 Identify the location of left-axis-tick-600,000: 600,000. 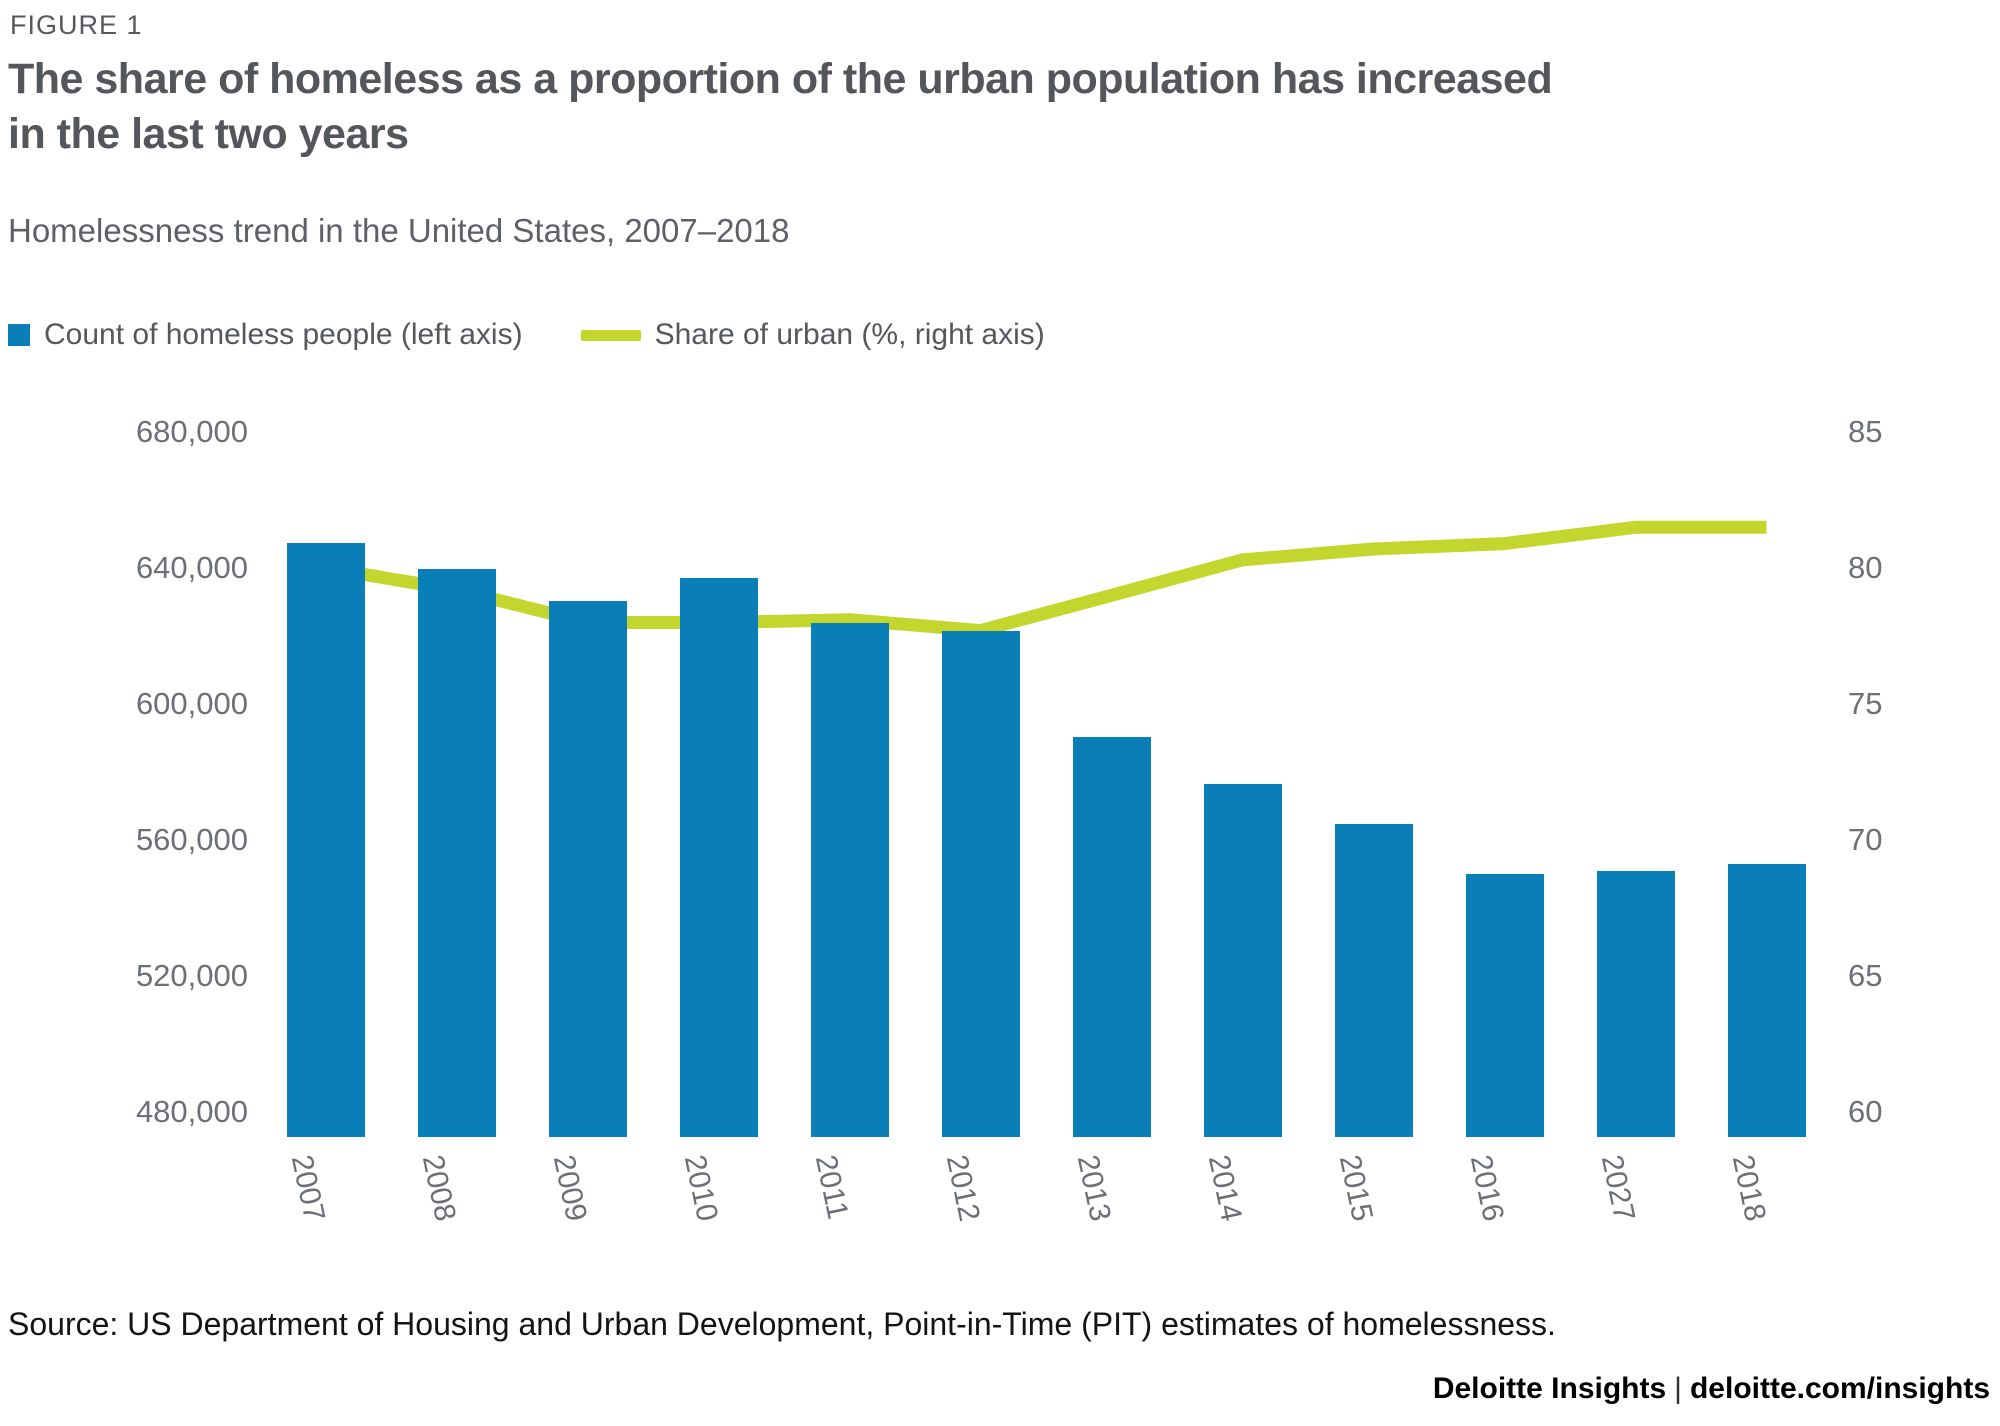
(191, 703).